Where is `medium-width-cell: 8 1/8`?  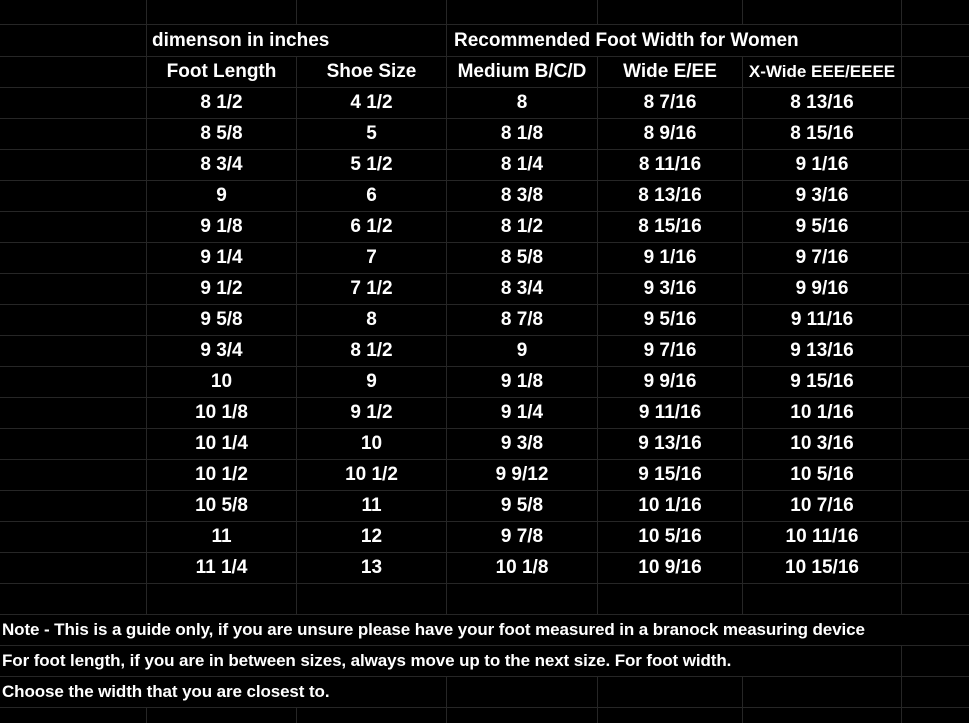
medium-width-cell: 8 1/8 is located at coordinates (522, 134).